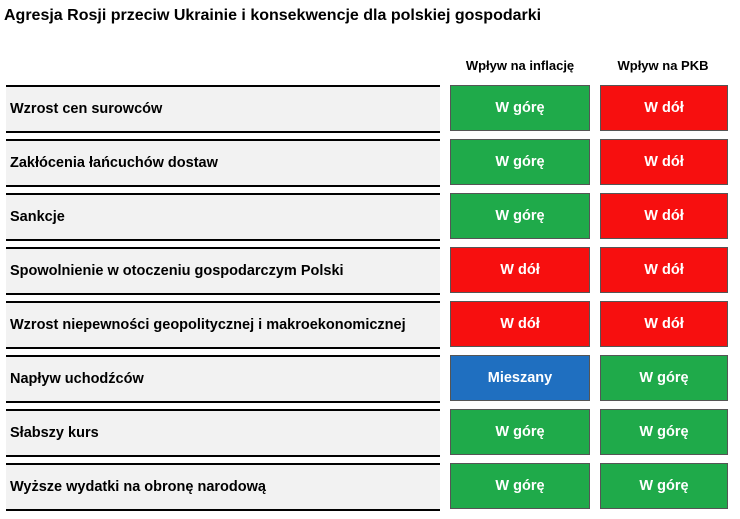 The width and height of the screenshot is (740, 519). I want to click on row-label: Wyższe wydatki na obronę narodową, so click(223, 487).